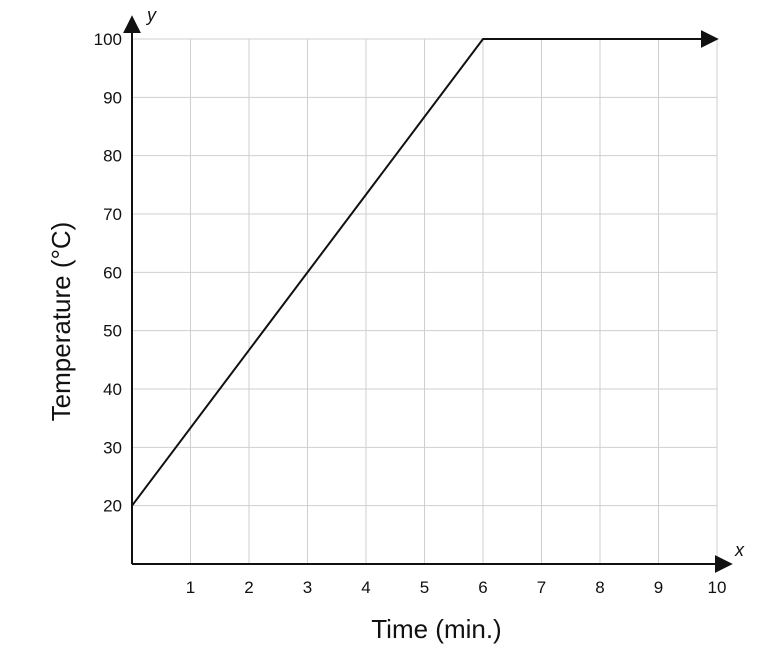 The width and height of the screenshot is (760, 651). Describe the element at coordinates (248, 587) in the screenshot. I see `x-tick-label-2: 2` at that location.